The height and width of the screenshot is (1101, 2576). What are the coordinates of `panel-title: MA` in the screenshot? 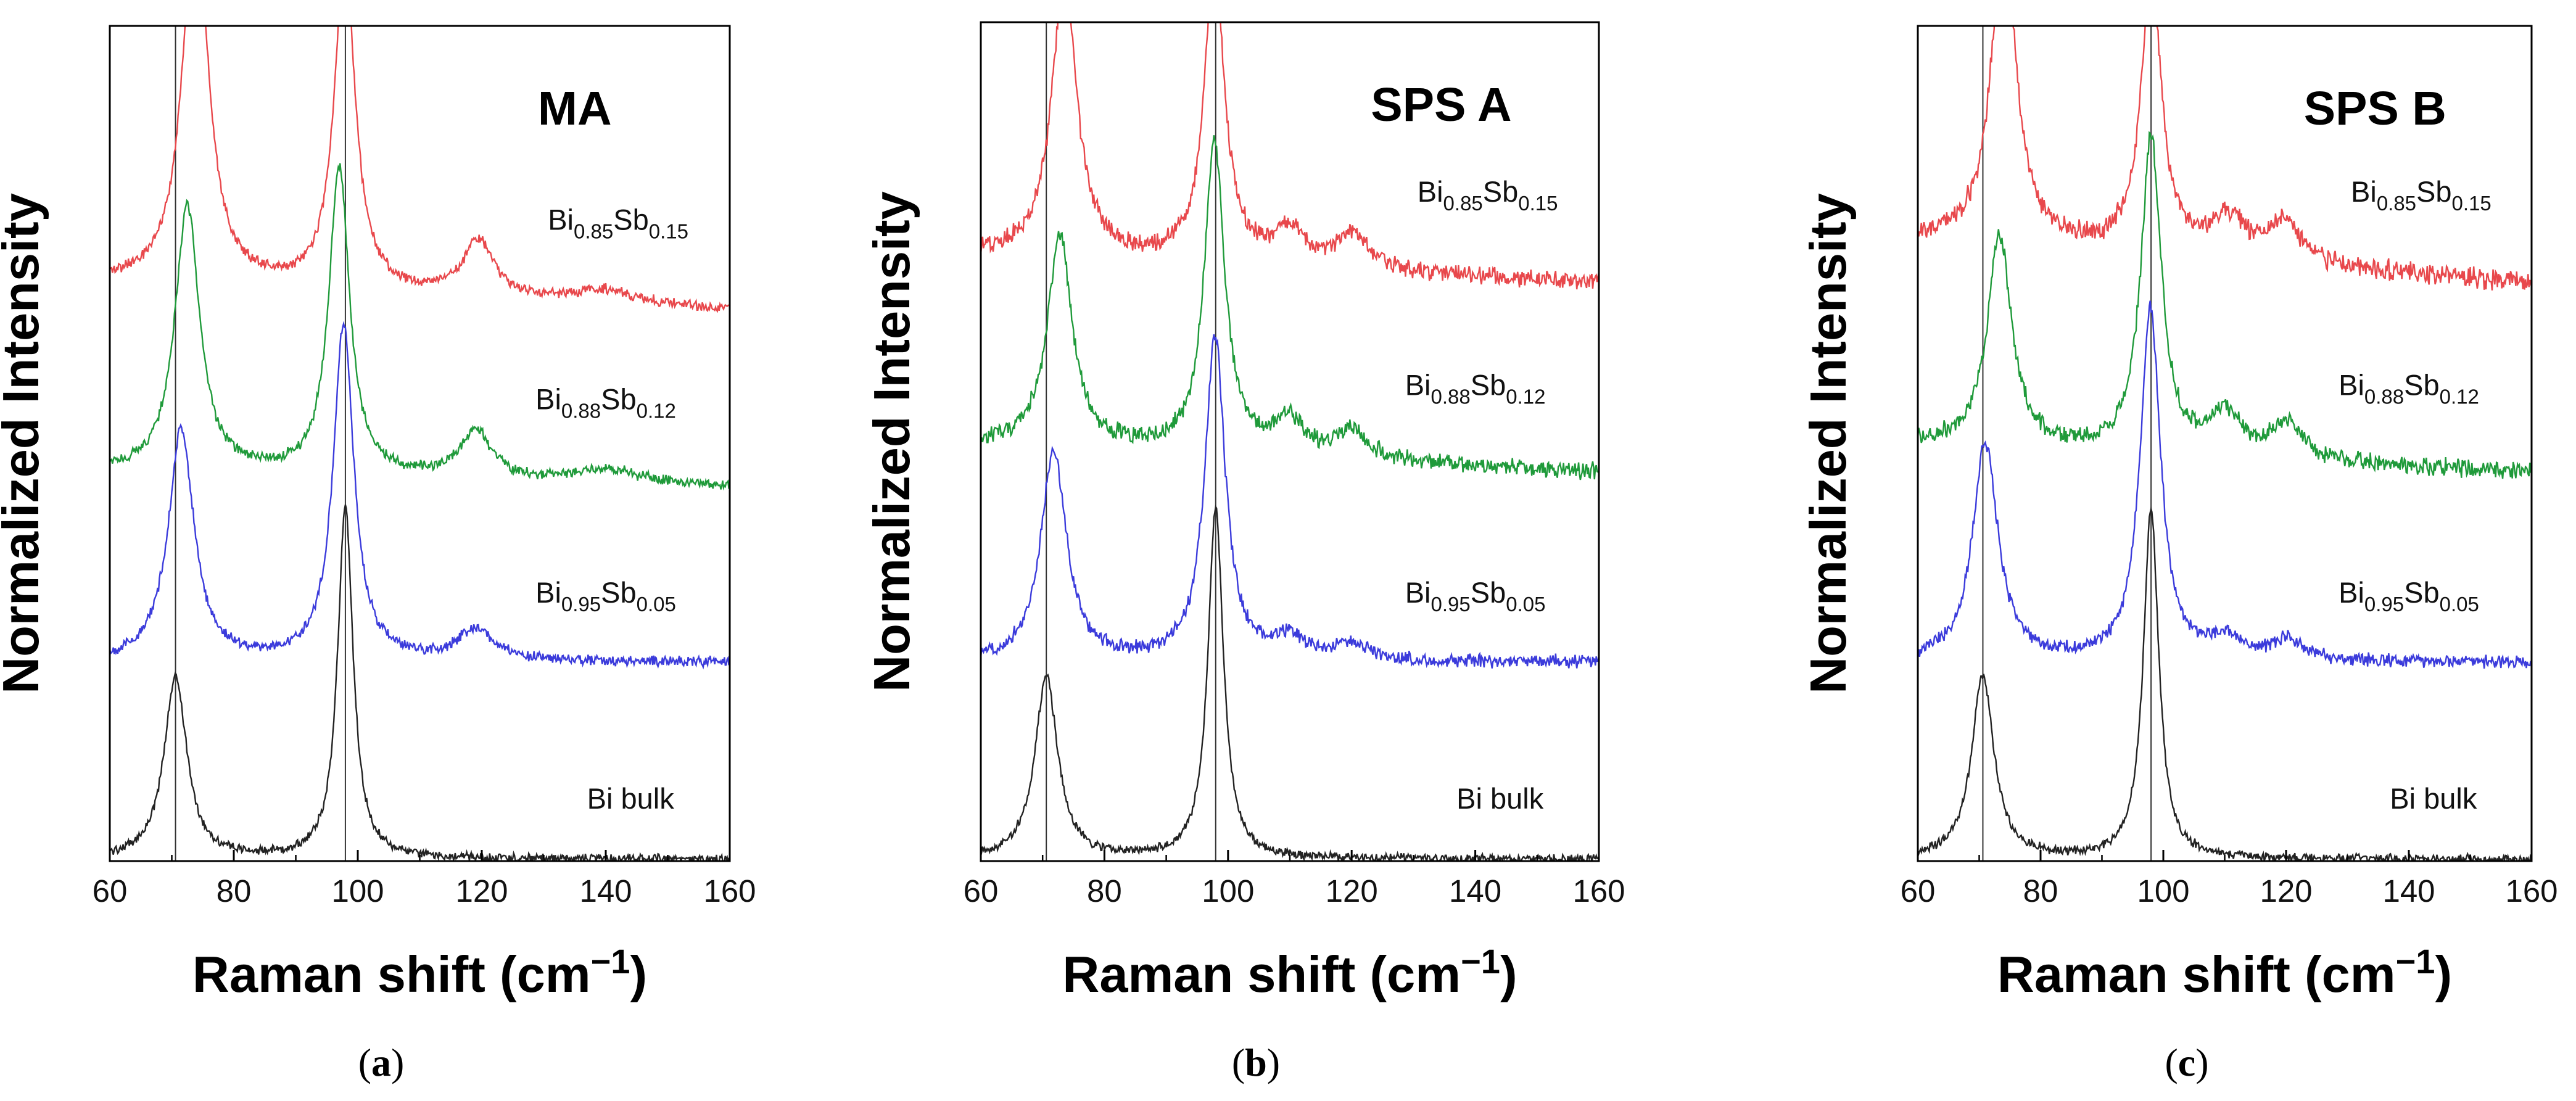 It's located at (575, 109).